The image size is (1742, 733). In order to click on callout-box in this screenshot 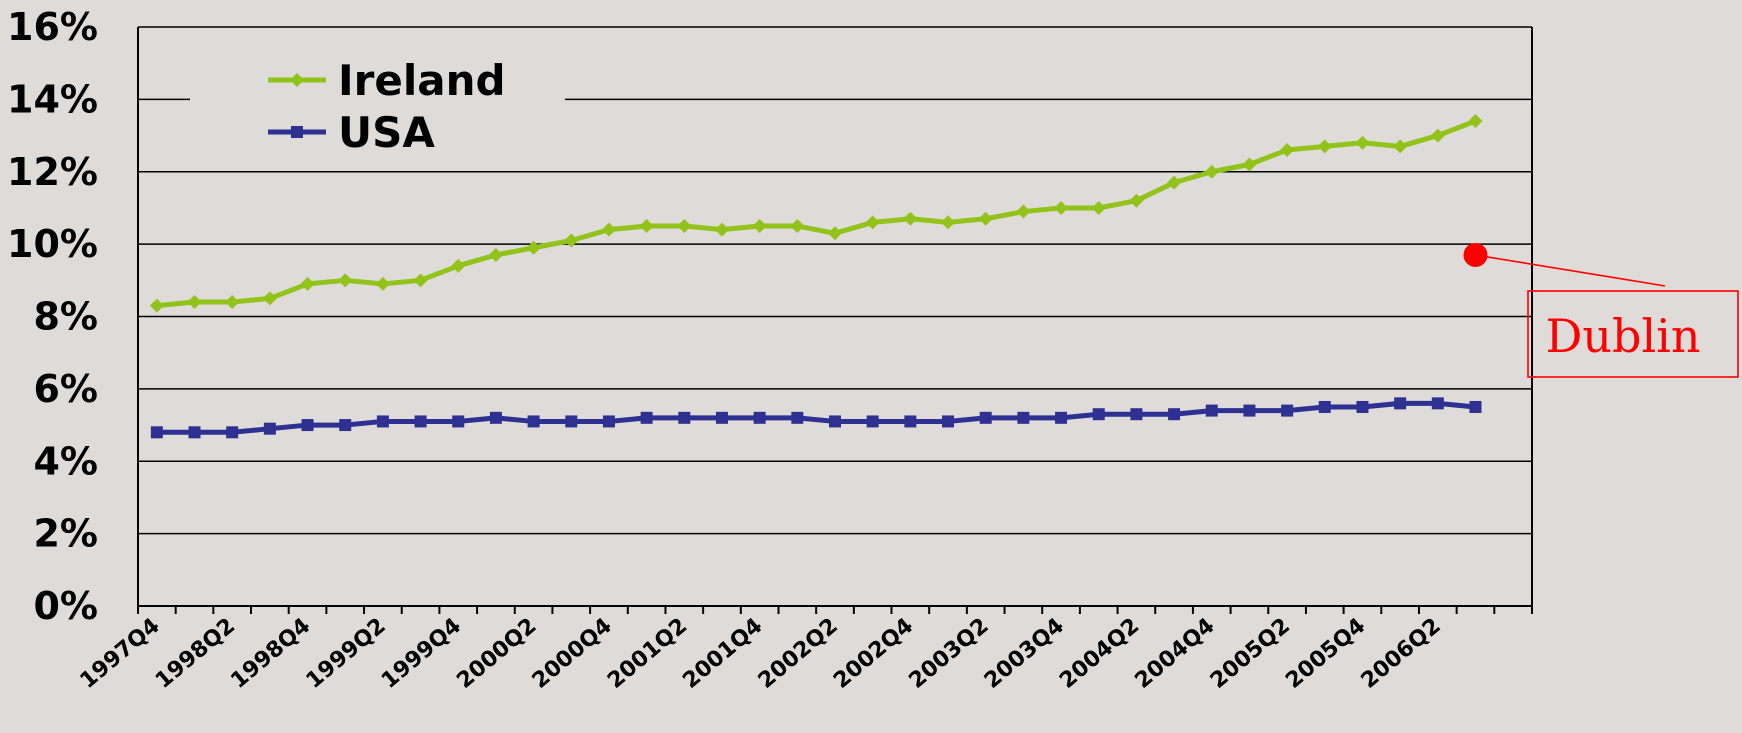, I will do `click(1633, 334)`.